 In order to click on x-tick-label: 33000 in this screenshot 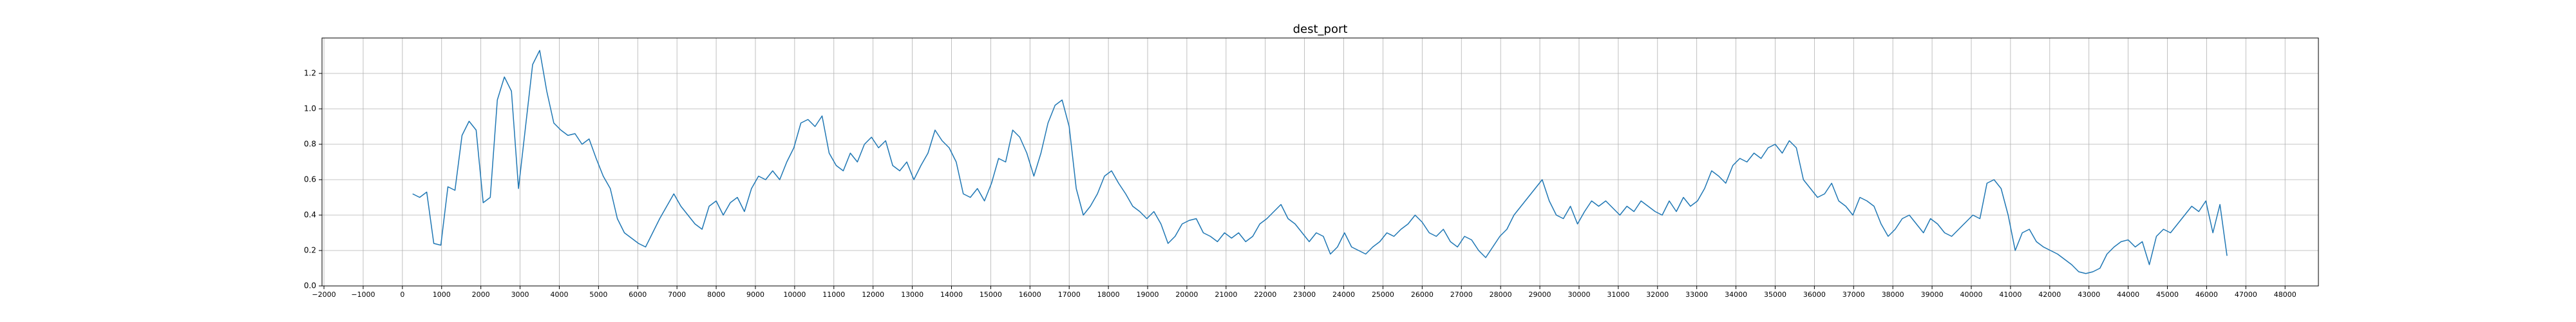, I will do `click(1696, 294)`.